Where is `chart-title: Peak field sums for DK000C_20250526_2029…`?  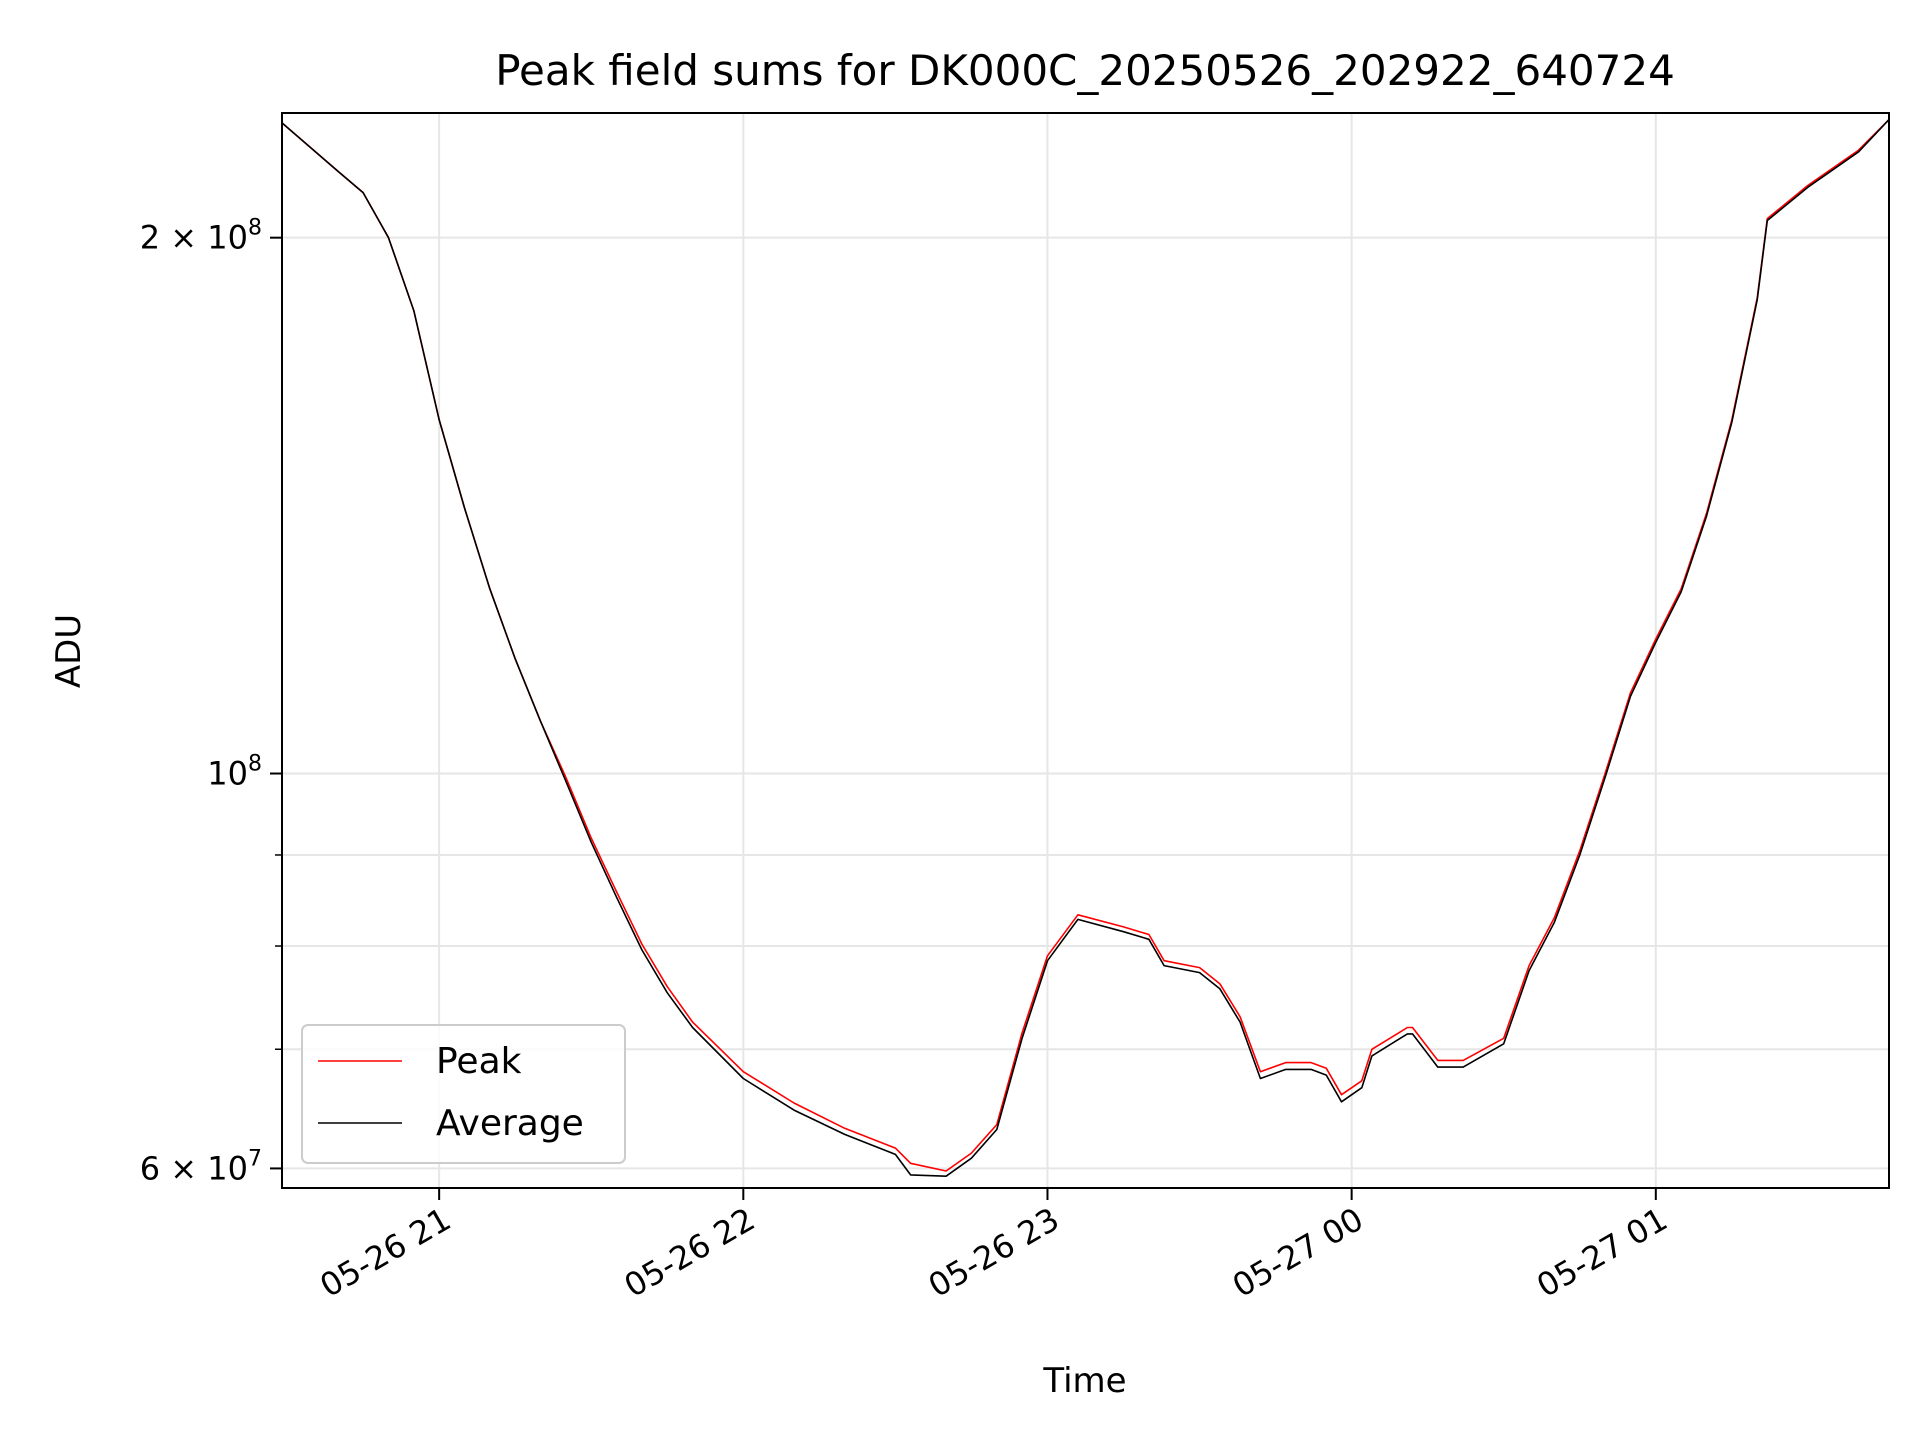
chart-title: Peak field sums for DK000C_20250526_2029… is located at coordinates (1085, 70).